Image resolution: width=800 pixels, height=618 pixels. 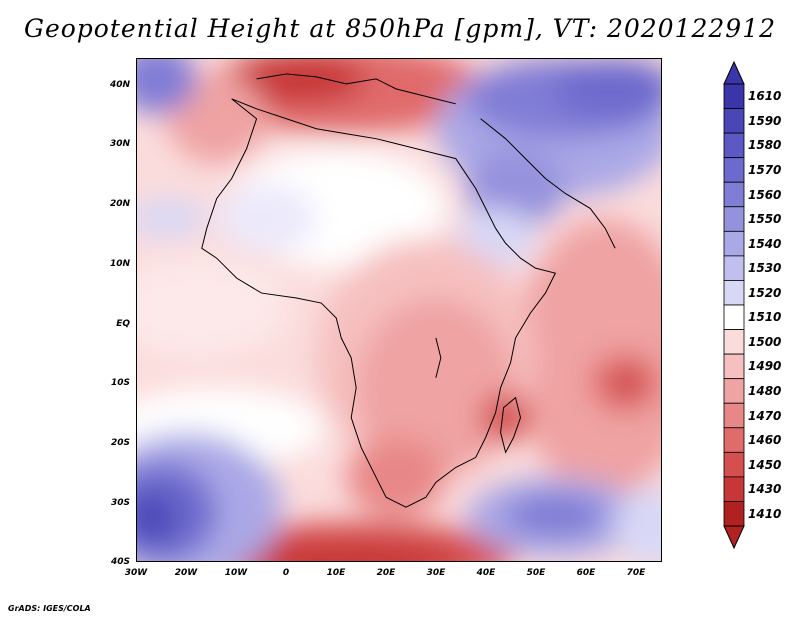 What do you see at coordinates (765, 513) in the screenshot?
I see `colorbar-level-label: 1410` at bounding box center [765, 513].